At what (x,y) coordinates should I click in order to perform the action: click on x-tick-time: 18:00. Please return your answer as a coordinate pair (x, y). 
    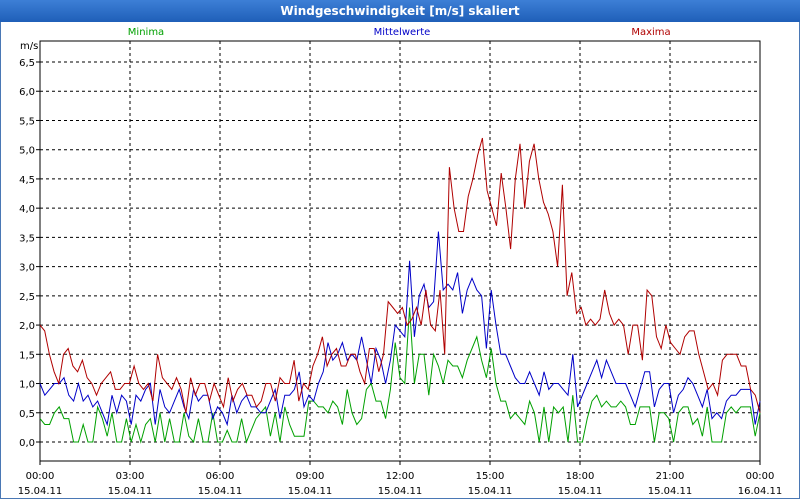
    Looking at the image, I should click on (580, 476).